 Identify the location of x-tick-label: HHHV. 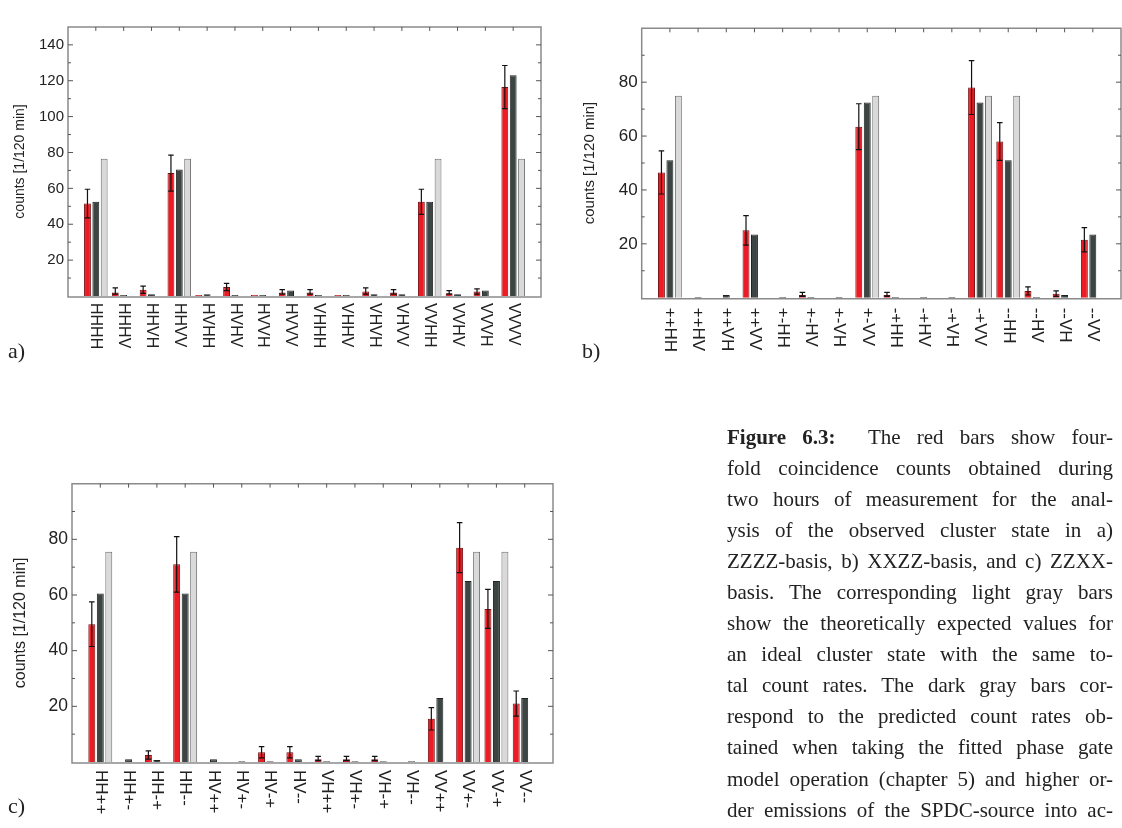
(125, 326).